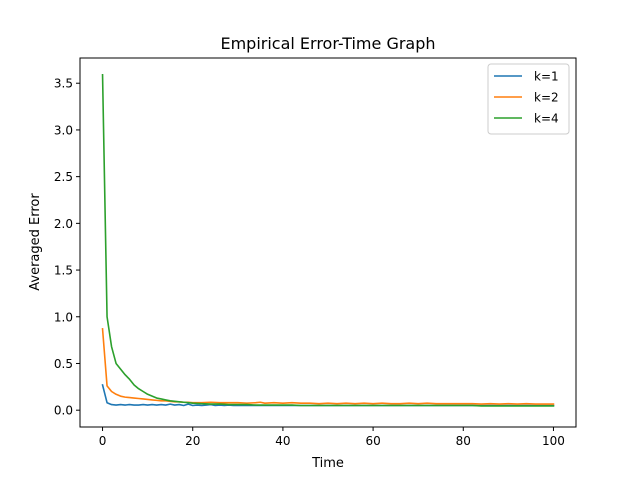 The width and height of the screenshot is (640, 480). What do you see at coordinates (327, 463) in the screenshot?
I see `x-axis-label: Time` at bounding box center [327, 463].